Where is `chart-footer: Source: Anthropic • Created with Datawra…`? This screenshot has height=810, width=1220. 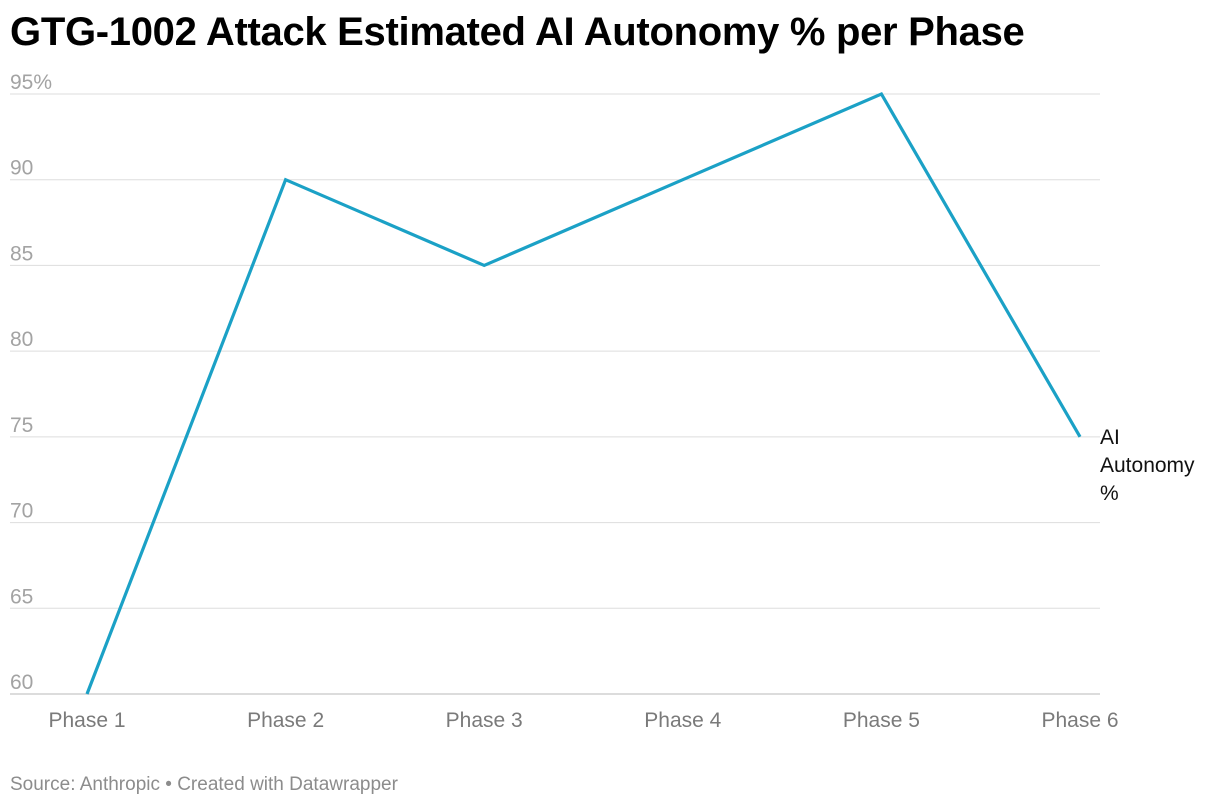 chart-footer: Source: Anthropic • Created with Datawra… is located at coordinates (204, 785).